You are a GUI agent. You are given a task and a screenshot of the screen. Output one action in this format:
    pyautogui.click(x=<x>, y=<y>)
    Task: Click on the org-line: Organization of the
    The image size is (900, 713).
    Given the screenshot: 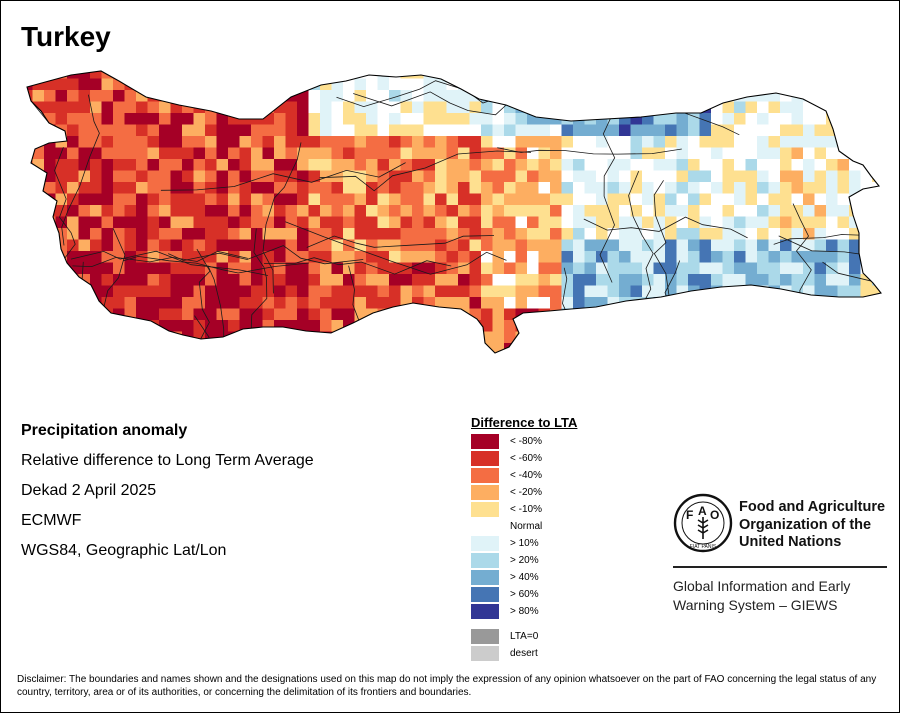 What is the action you would take?
    pyautogui.click(x=805, y=524)
    